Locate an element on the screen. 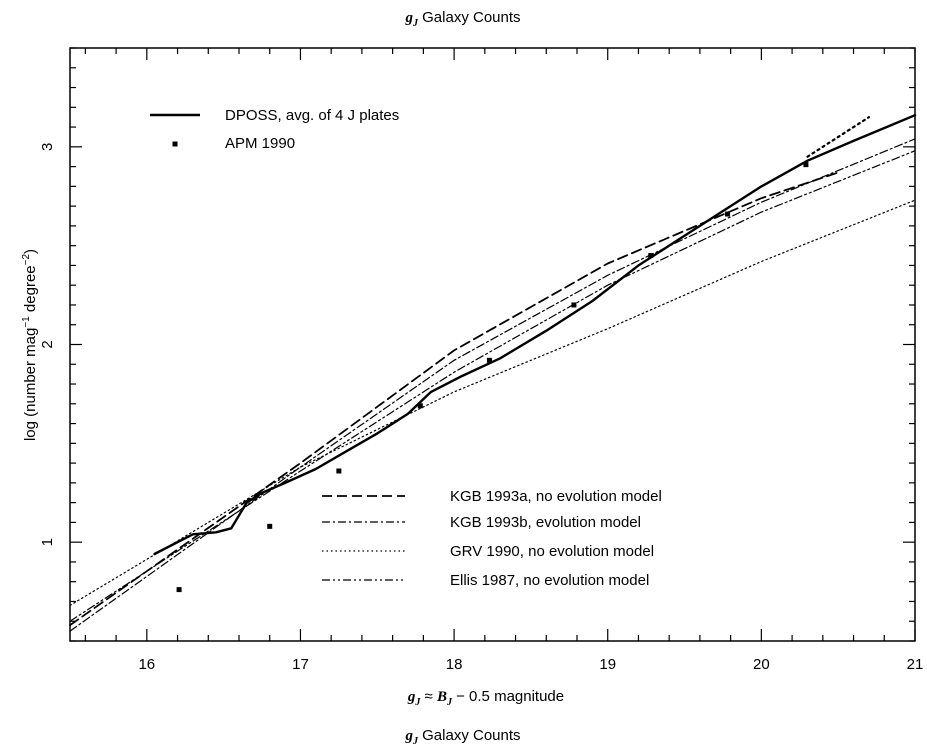 Image resolution: width=927 pixels, height=753 pixels. x-axis-label: gJ ≈ BJ − 0.5 magnitude is located at coordinates (485, 698).